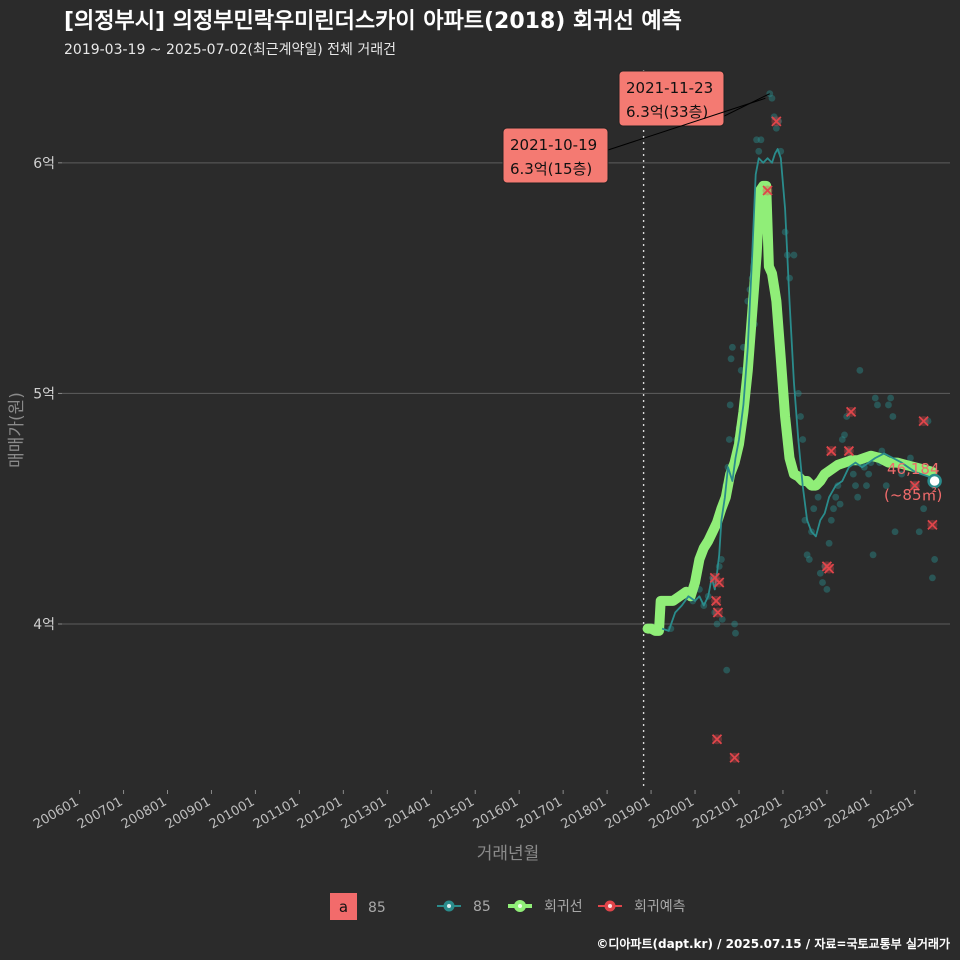  I want to click on legend-entry-label: 회귀예측, so click(660, 907).